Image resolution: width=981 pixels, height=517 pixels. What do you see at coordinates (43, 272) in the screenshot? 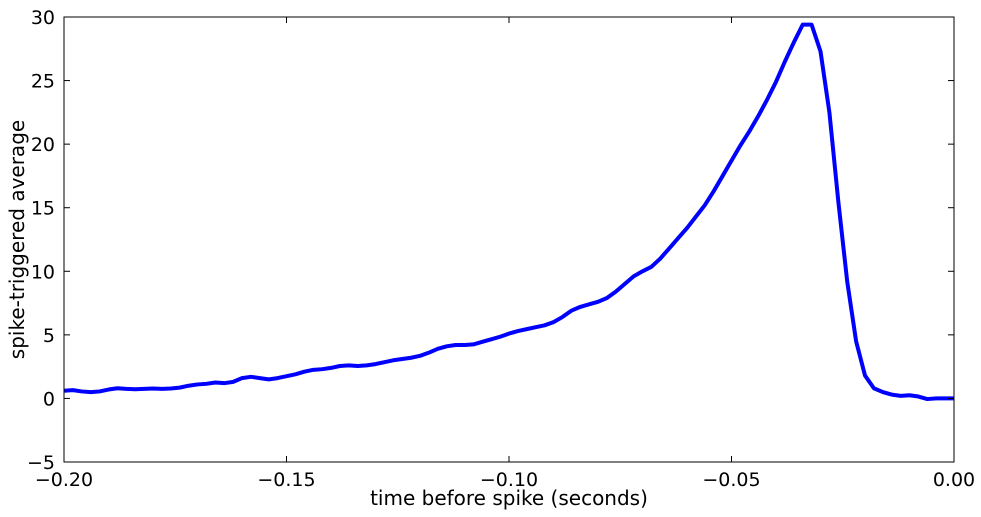
I see `y-tick-label: 10` at bounding box center [43, 272].